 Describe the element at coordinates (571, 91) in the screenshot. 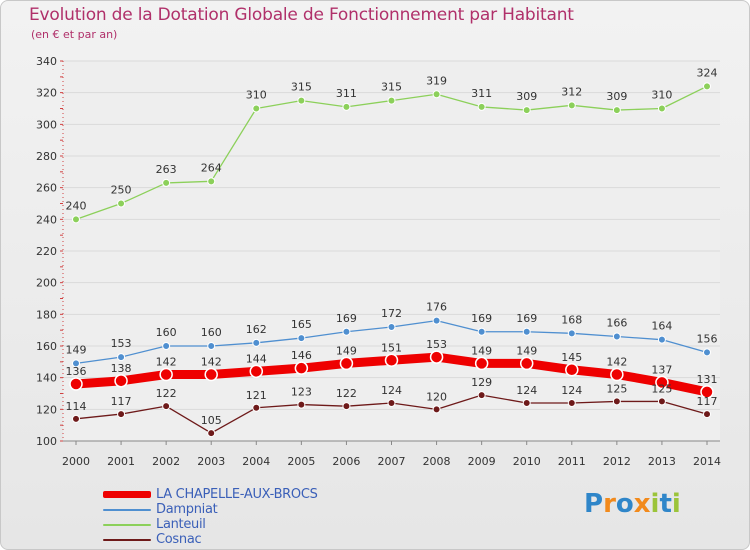

I see `data-label: 312` at that location.